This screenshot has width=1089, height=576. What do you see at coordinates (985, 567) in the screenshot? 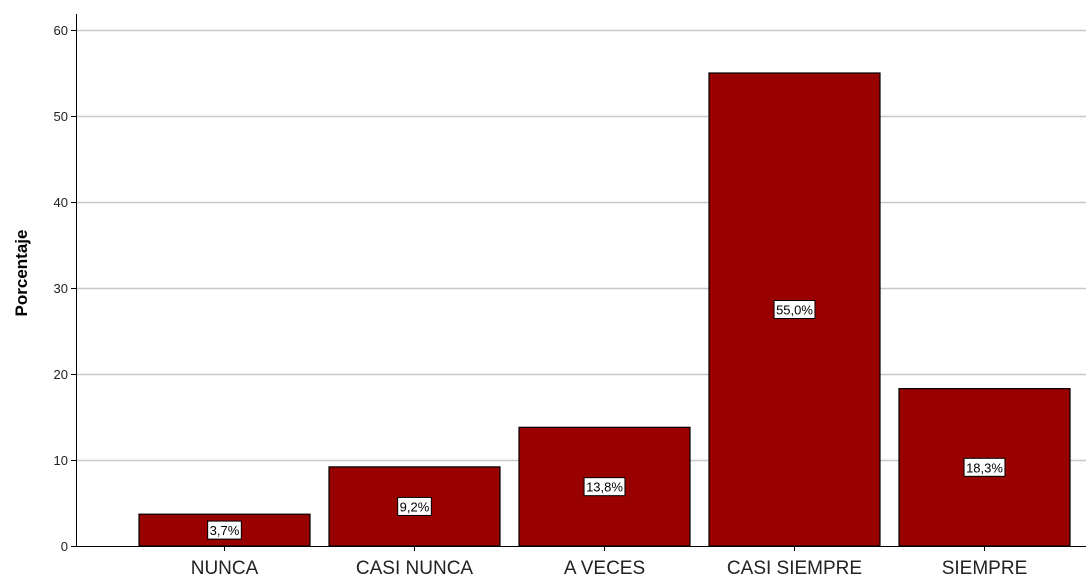
I see `x-tick-label: SIEMPRE` at bounding box center [985, 567].